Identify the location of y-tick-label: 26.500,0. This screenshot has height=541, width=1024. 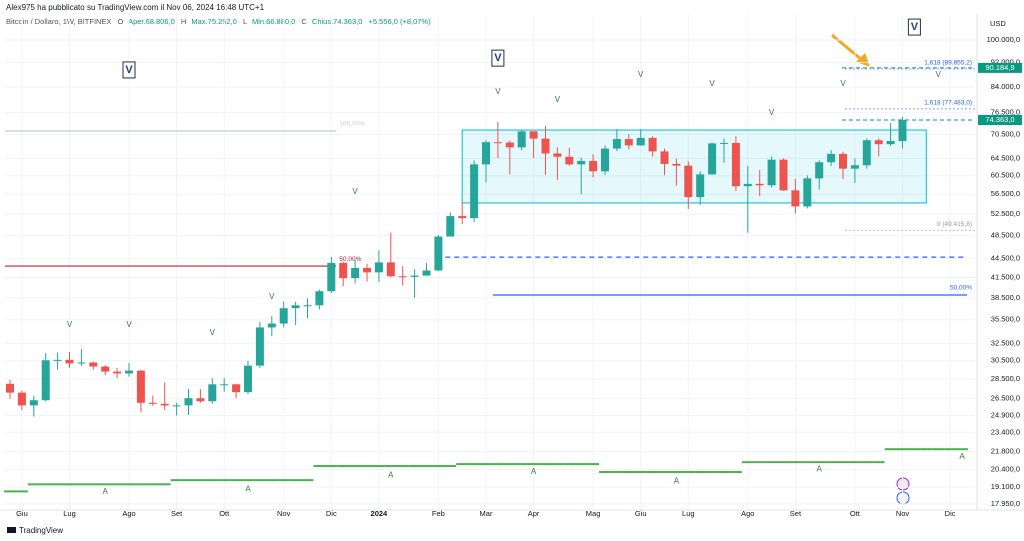
(1005, 398).